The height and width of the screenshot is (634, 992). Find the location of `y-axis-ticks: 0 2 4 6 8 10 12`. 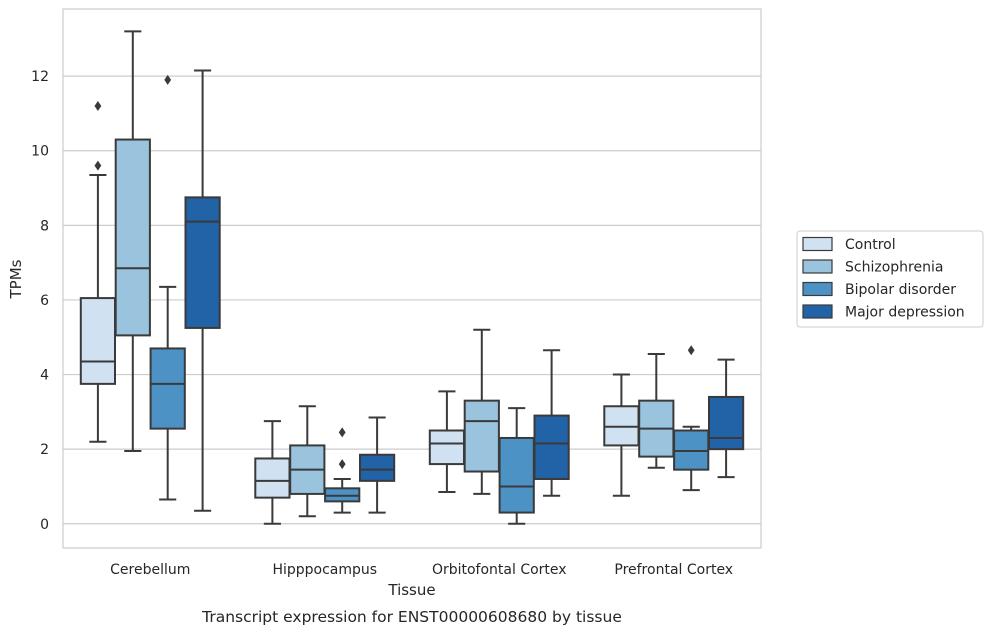

y-axis-ticks: 0 2 4 6 8 10 12 is located at coordinates (40, 301).